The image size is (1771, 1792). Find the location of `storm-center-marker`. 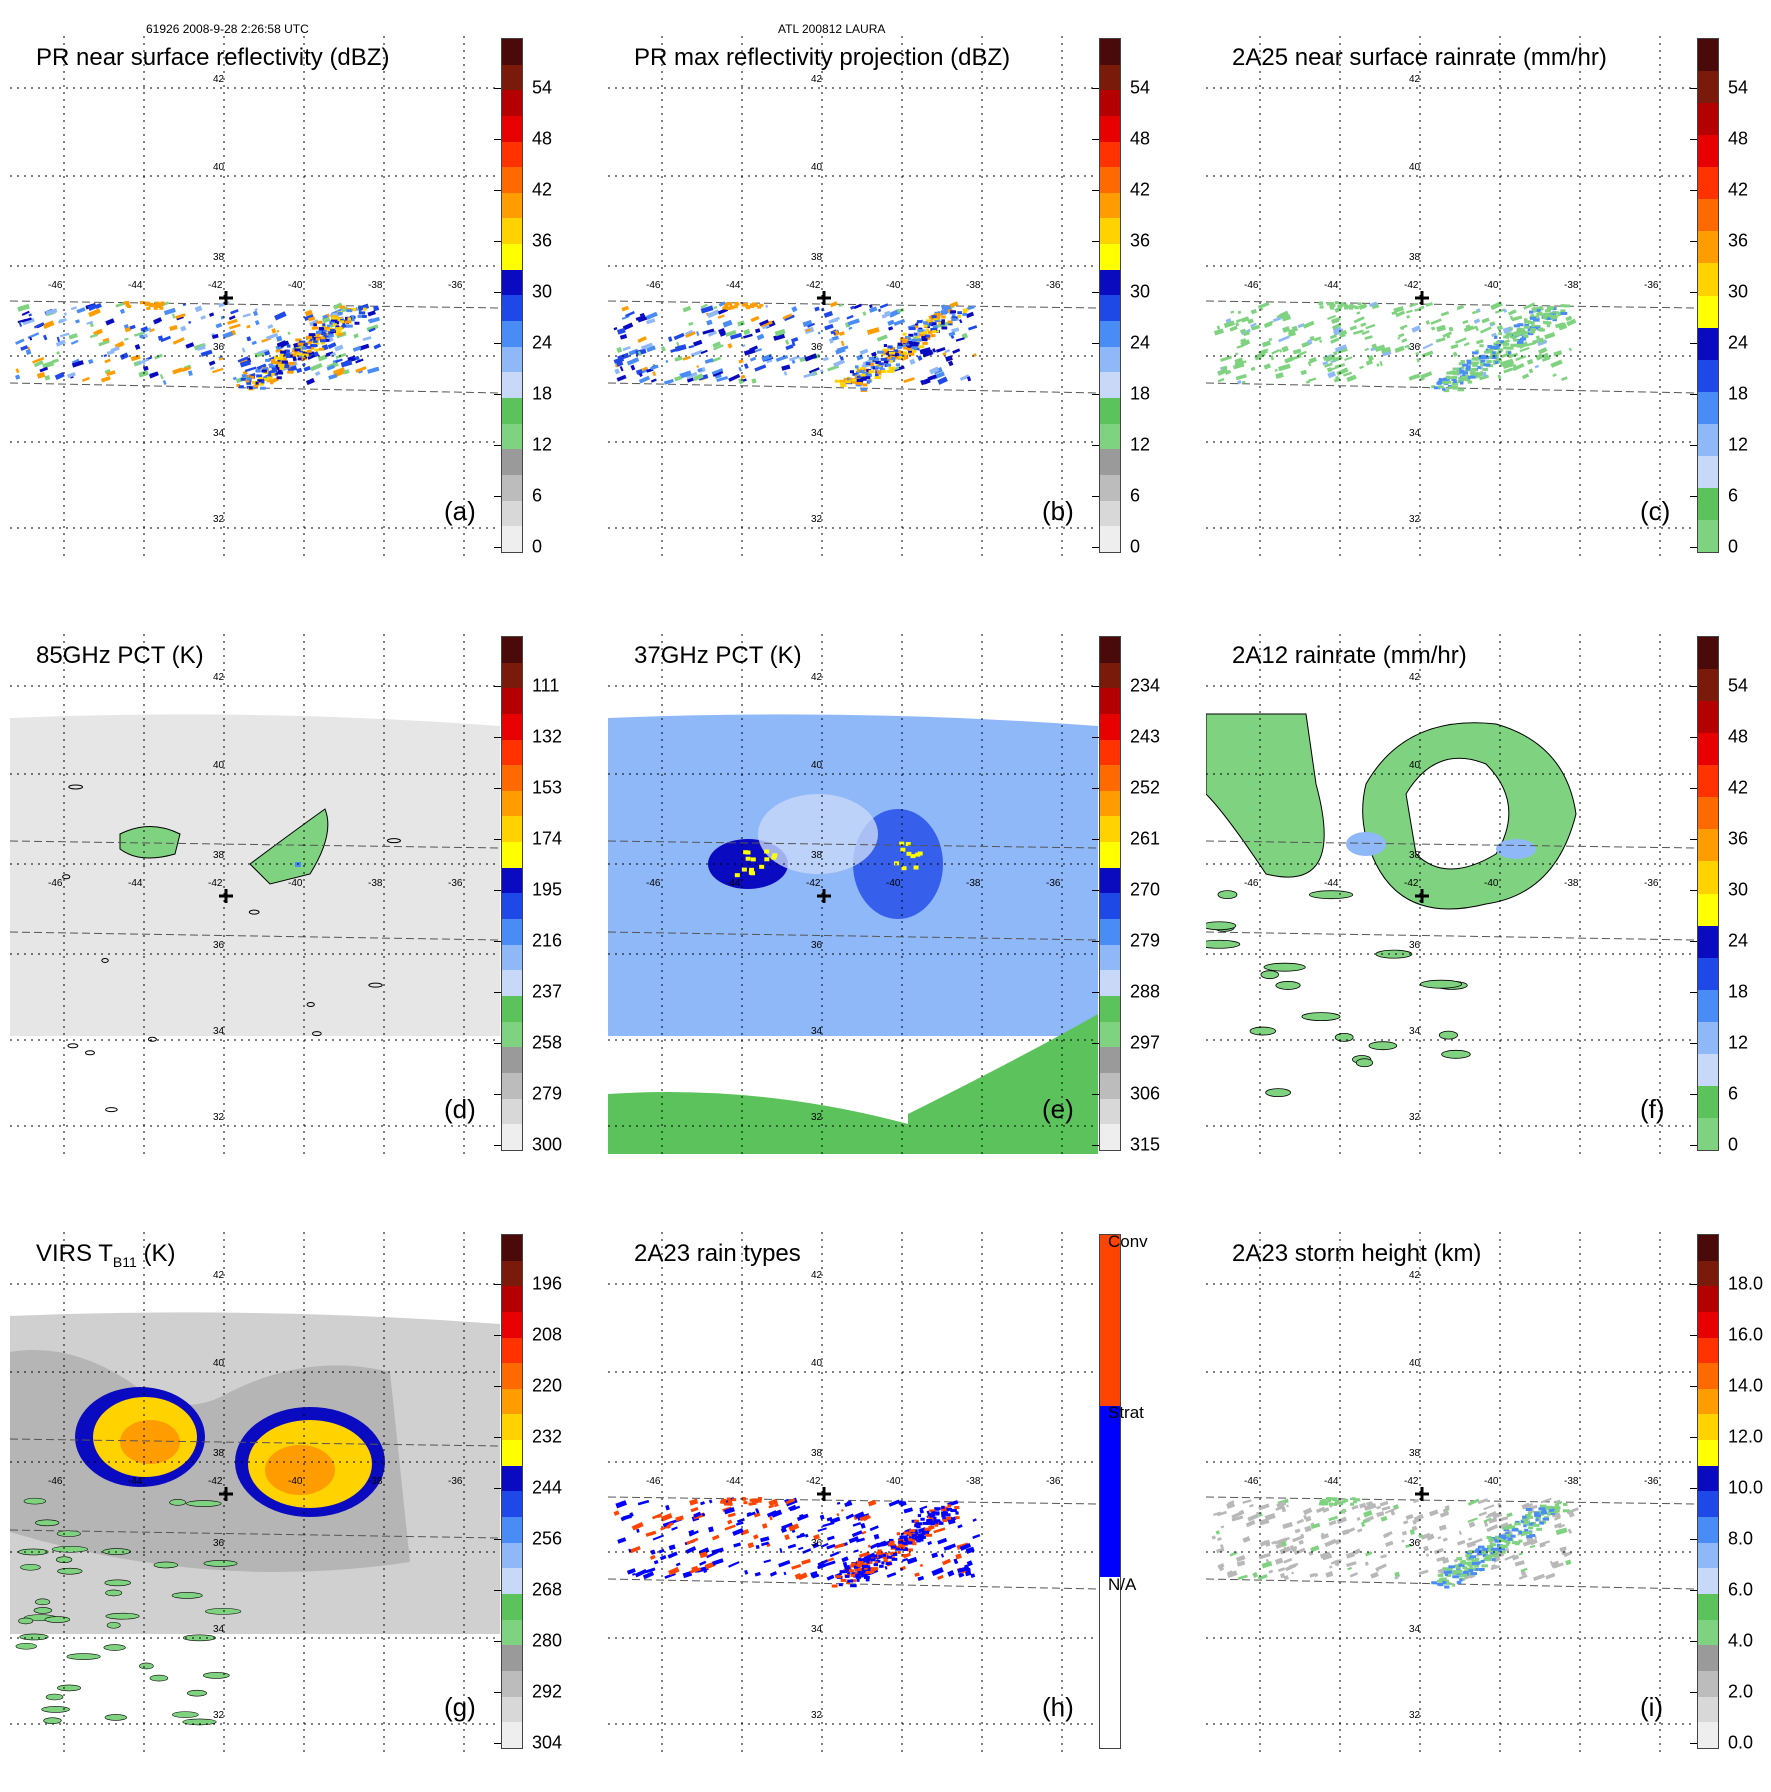

storm-center-marker is located at coordinates (1422, 1494).